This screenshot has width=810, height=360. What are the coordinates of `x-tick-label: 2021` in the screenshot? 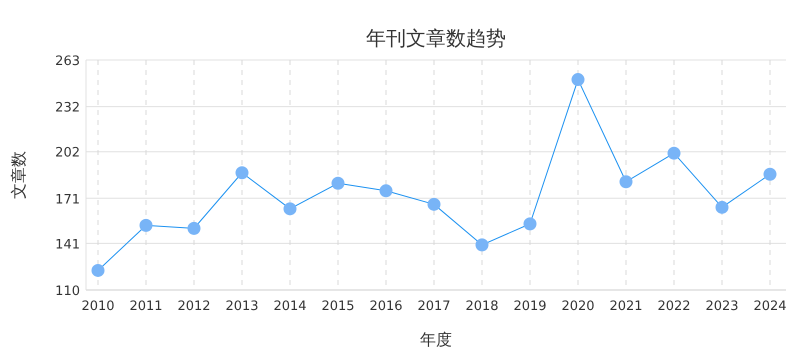 It's located at (626, 306).